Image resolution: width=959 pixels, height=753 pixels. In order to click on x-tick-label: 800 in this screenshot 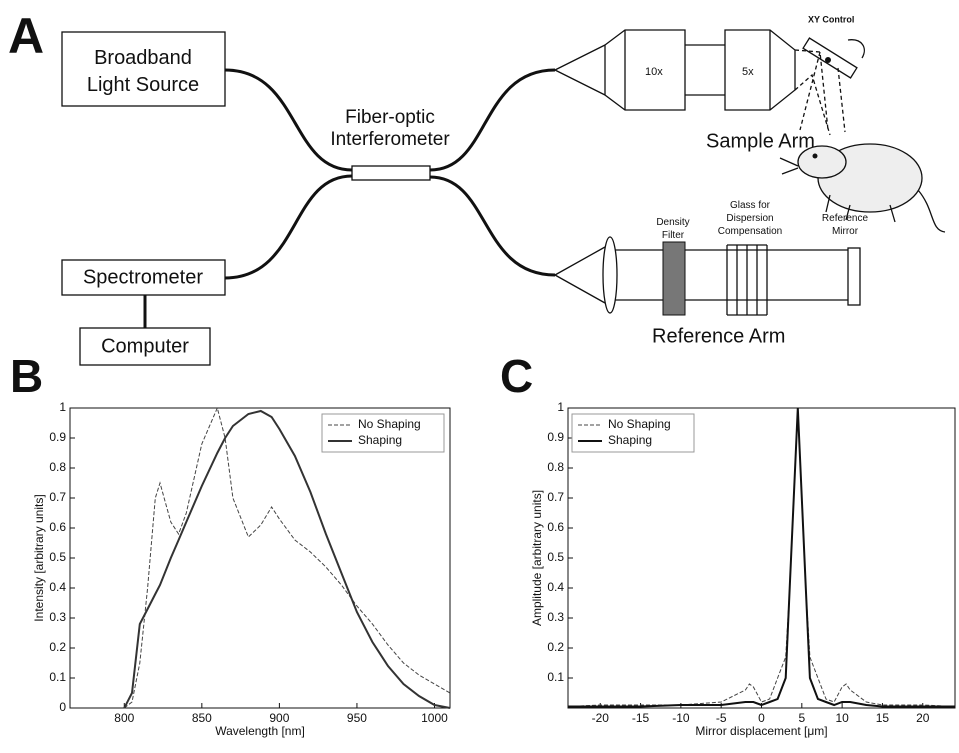, I will do `click(124, 718)`.